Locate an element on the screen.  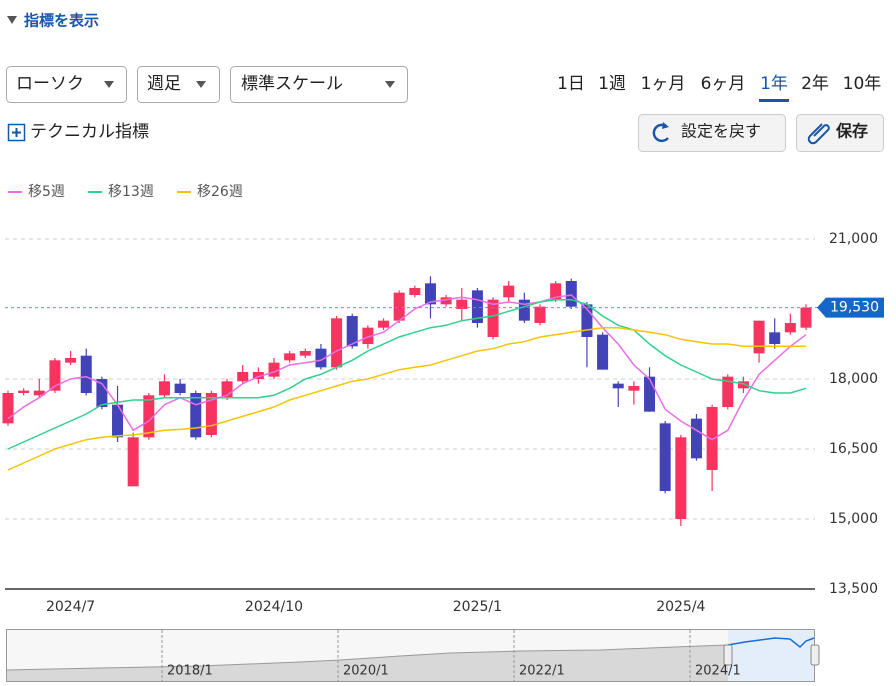
legend-label: 移5週 is located at coordinates (46, 192).